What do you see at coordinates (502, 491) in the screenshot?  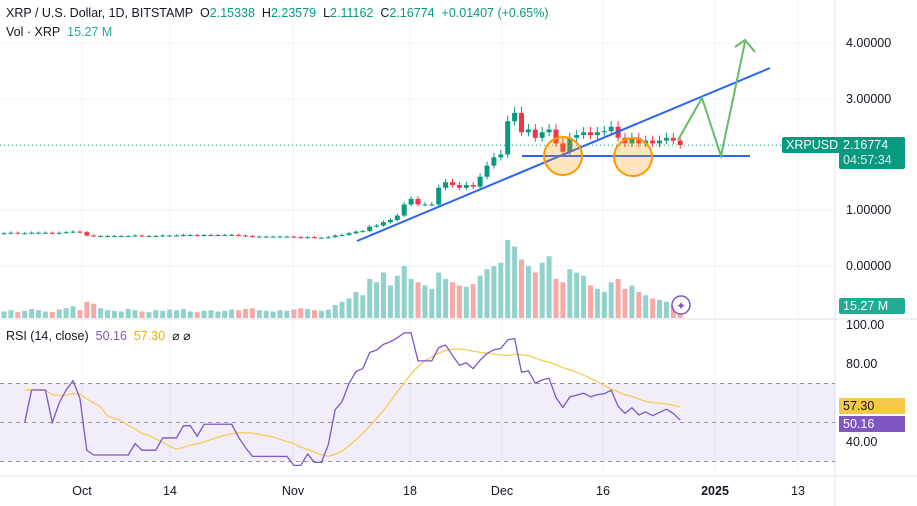 I see `x-label: Dec` at bounding box center [502, 491].